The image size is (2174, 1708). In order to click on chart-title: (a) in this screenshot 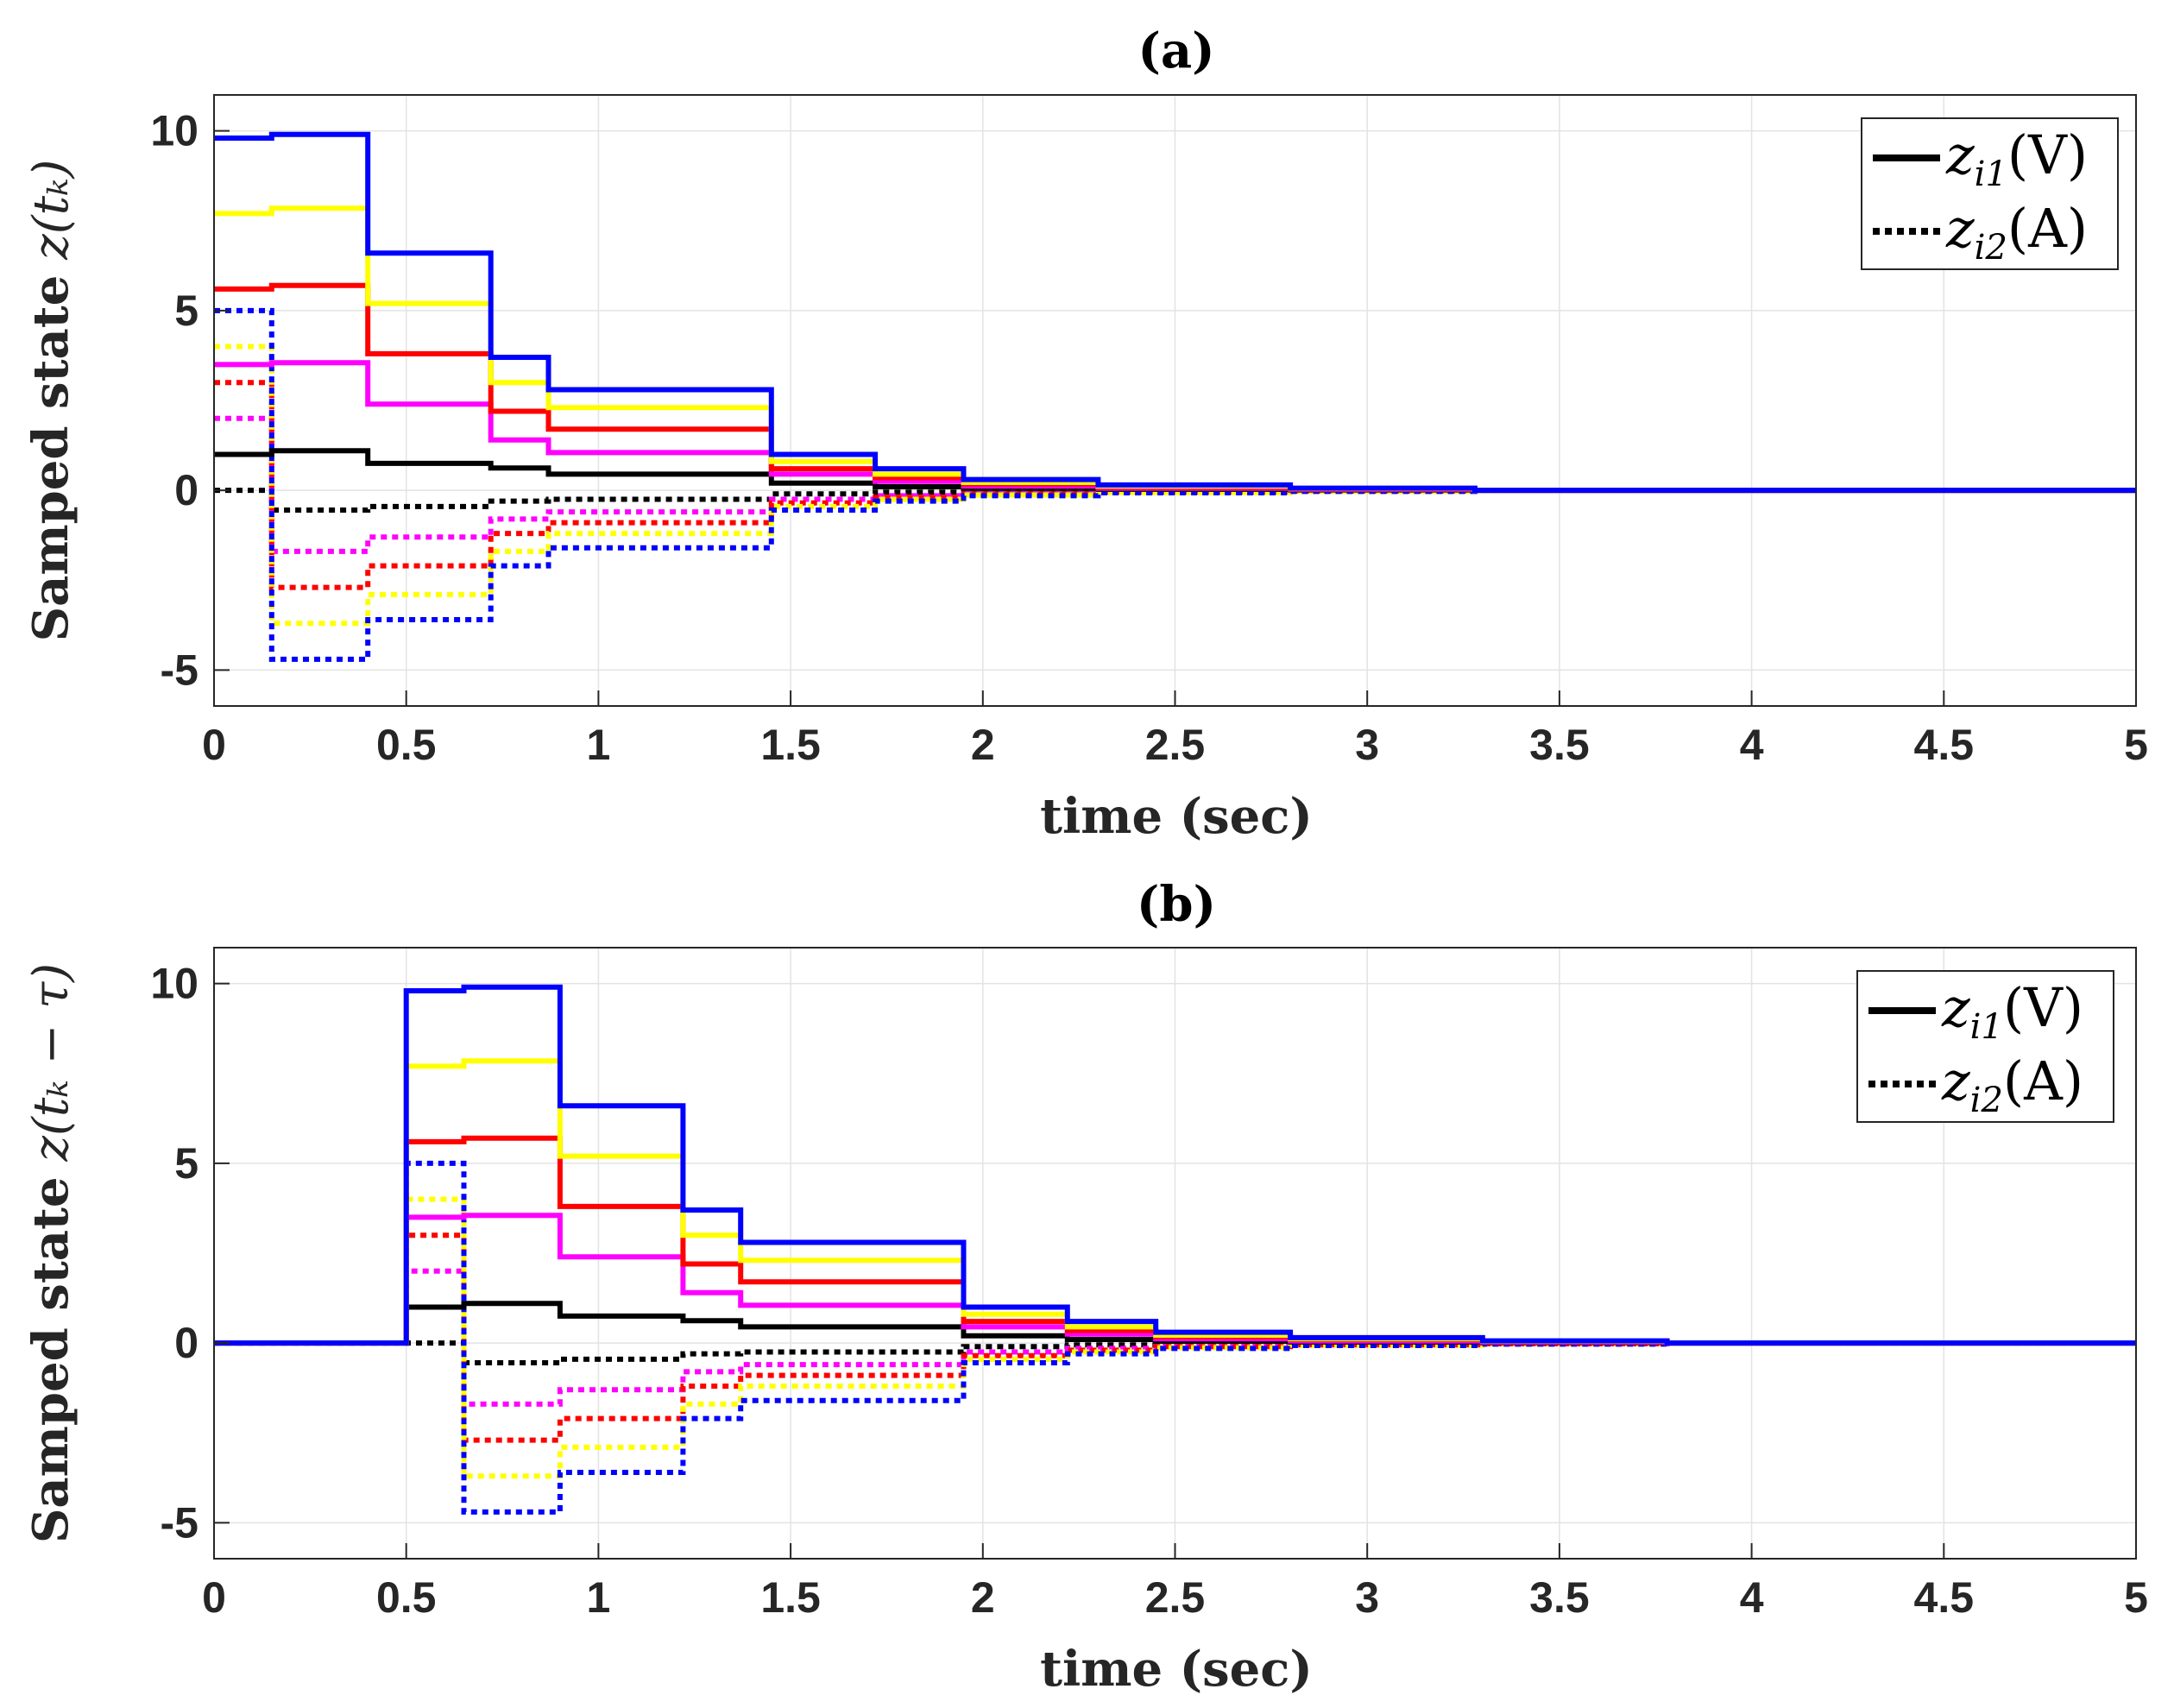, I will do `click(1175, 50)`.